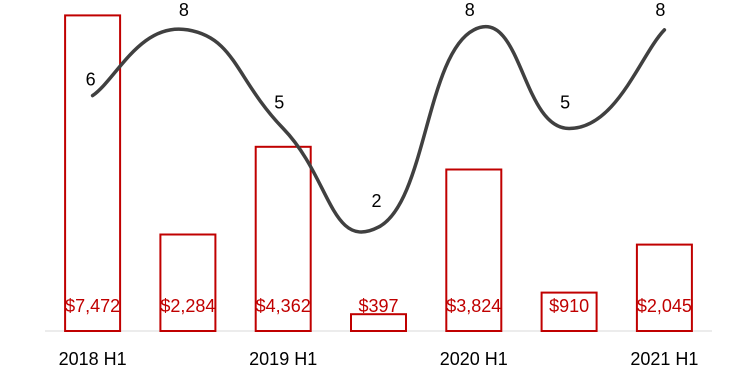  I want to click on line-data-label: 2, so click(376, 201).